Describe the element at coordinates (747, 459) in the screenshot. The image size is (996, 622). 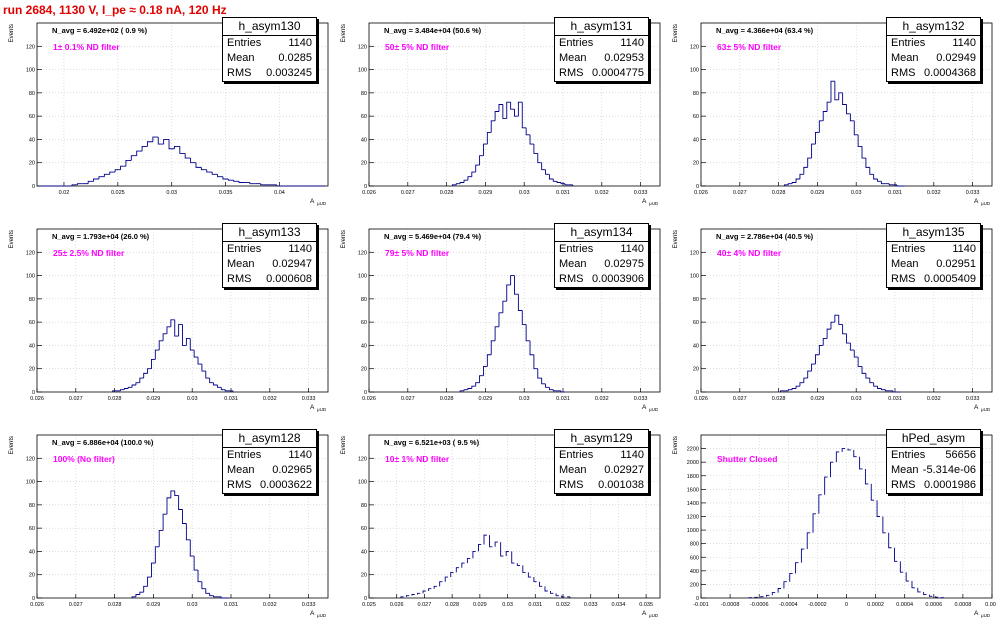
I see `filter-annotation: Shutter Closed` at that location.